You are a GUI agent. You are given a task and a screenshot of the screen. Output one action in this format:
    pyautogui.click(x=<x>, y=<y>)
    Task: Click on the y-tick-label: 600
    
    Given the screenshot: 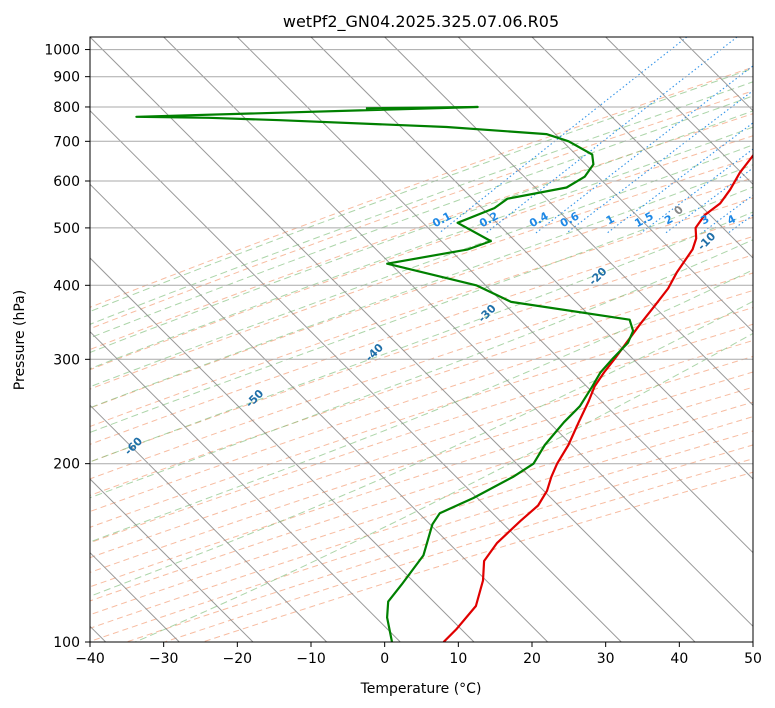 What is the action you would take?
    pyautogui.click(x=66, y=182)
    